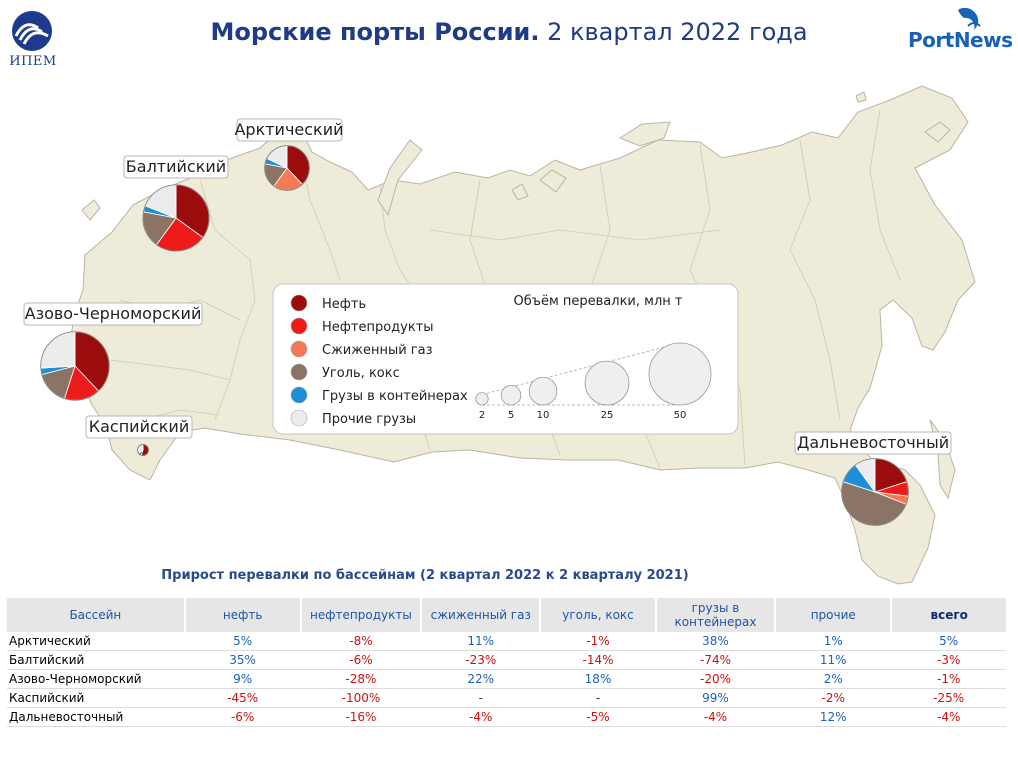 This screenshot has height=758, width=1018. What do you see at coordinates (873, 442) in the screenshot?
I see `label-far-east: Дальневосточный` at bounding box center [873, 442].